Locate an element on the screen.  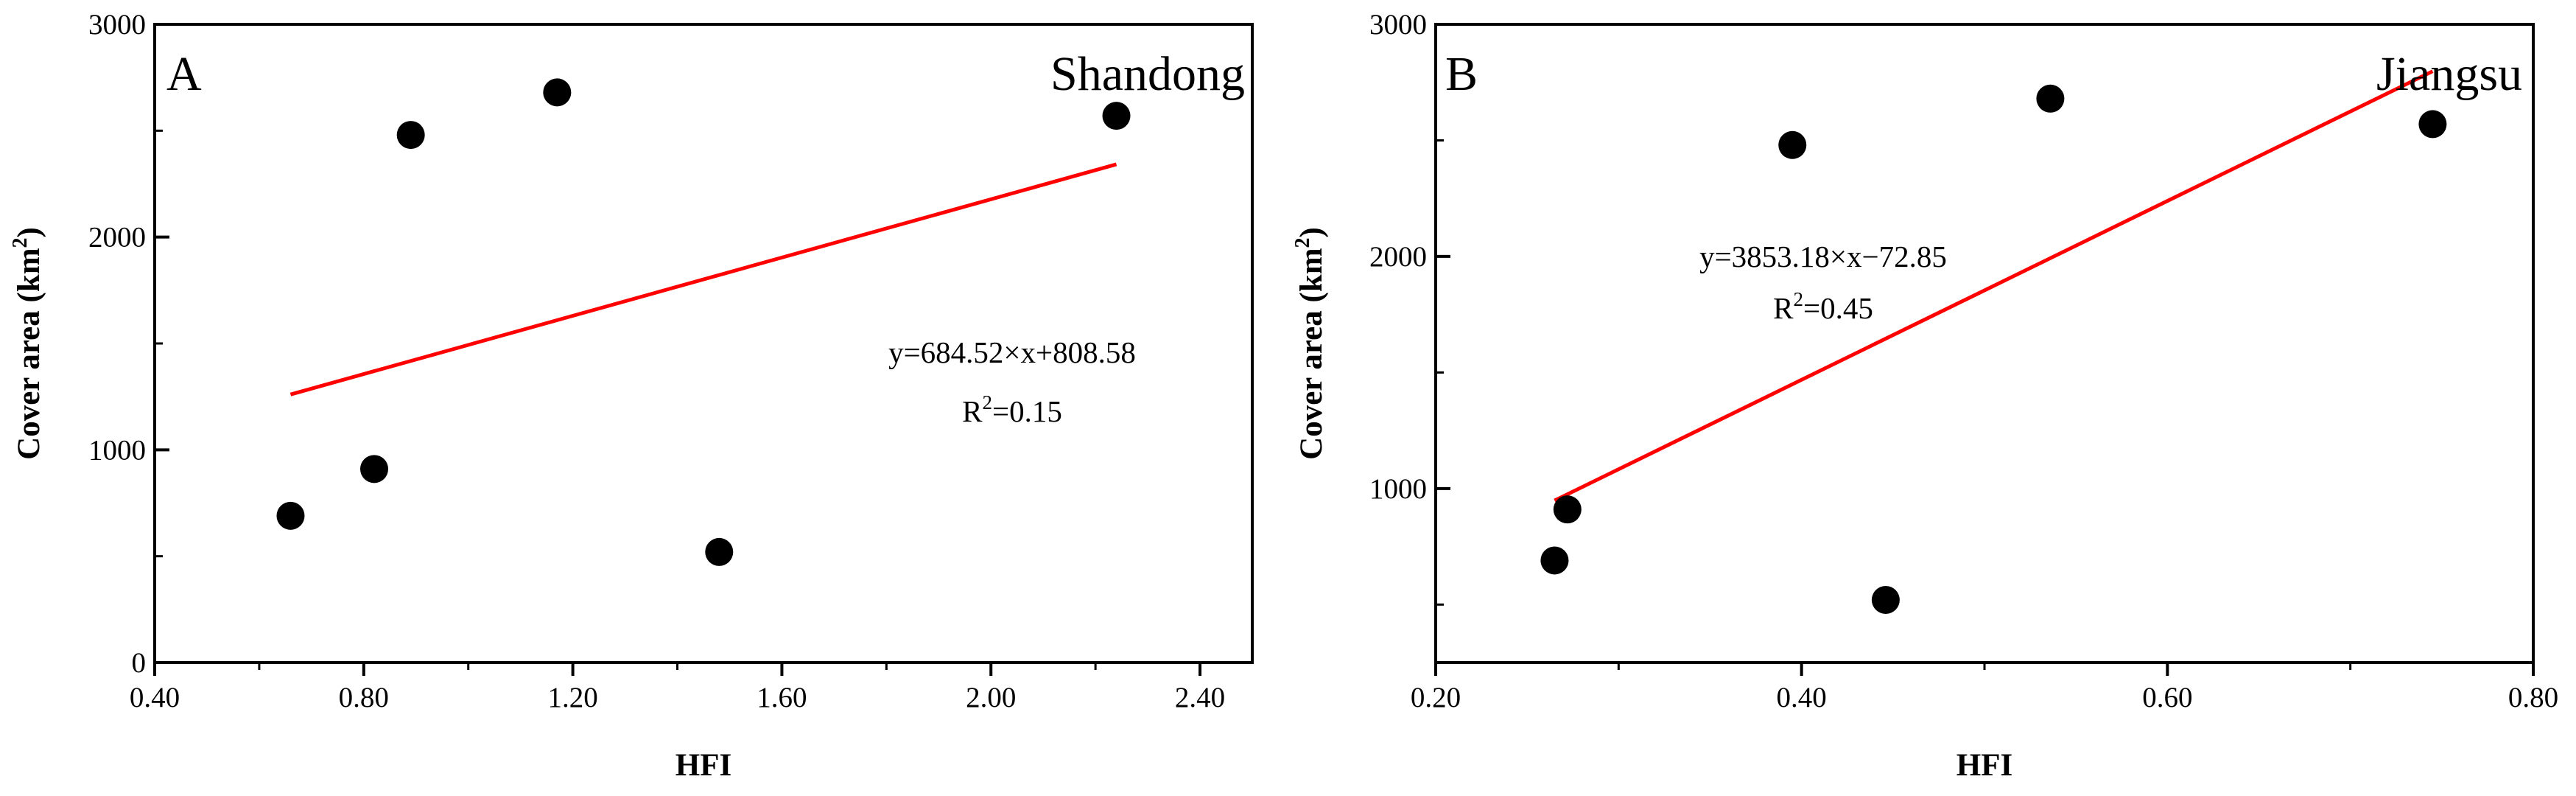
chart-title: Jiangsu is located at coordinates (2449, 74).